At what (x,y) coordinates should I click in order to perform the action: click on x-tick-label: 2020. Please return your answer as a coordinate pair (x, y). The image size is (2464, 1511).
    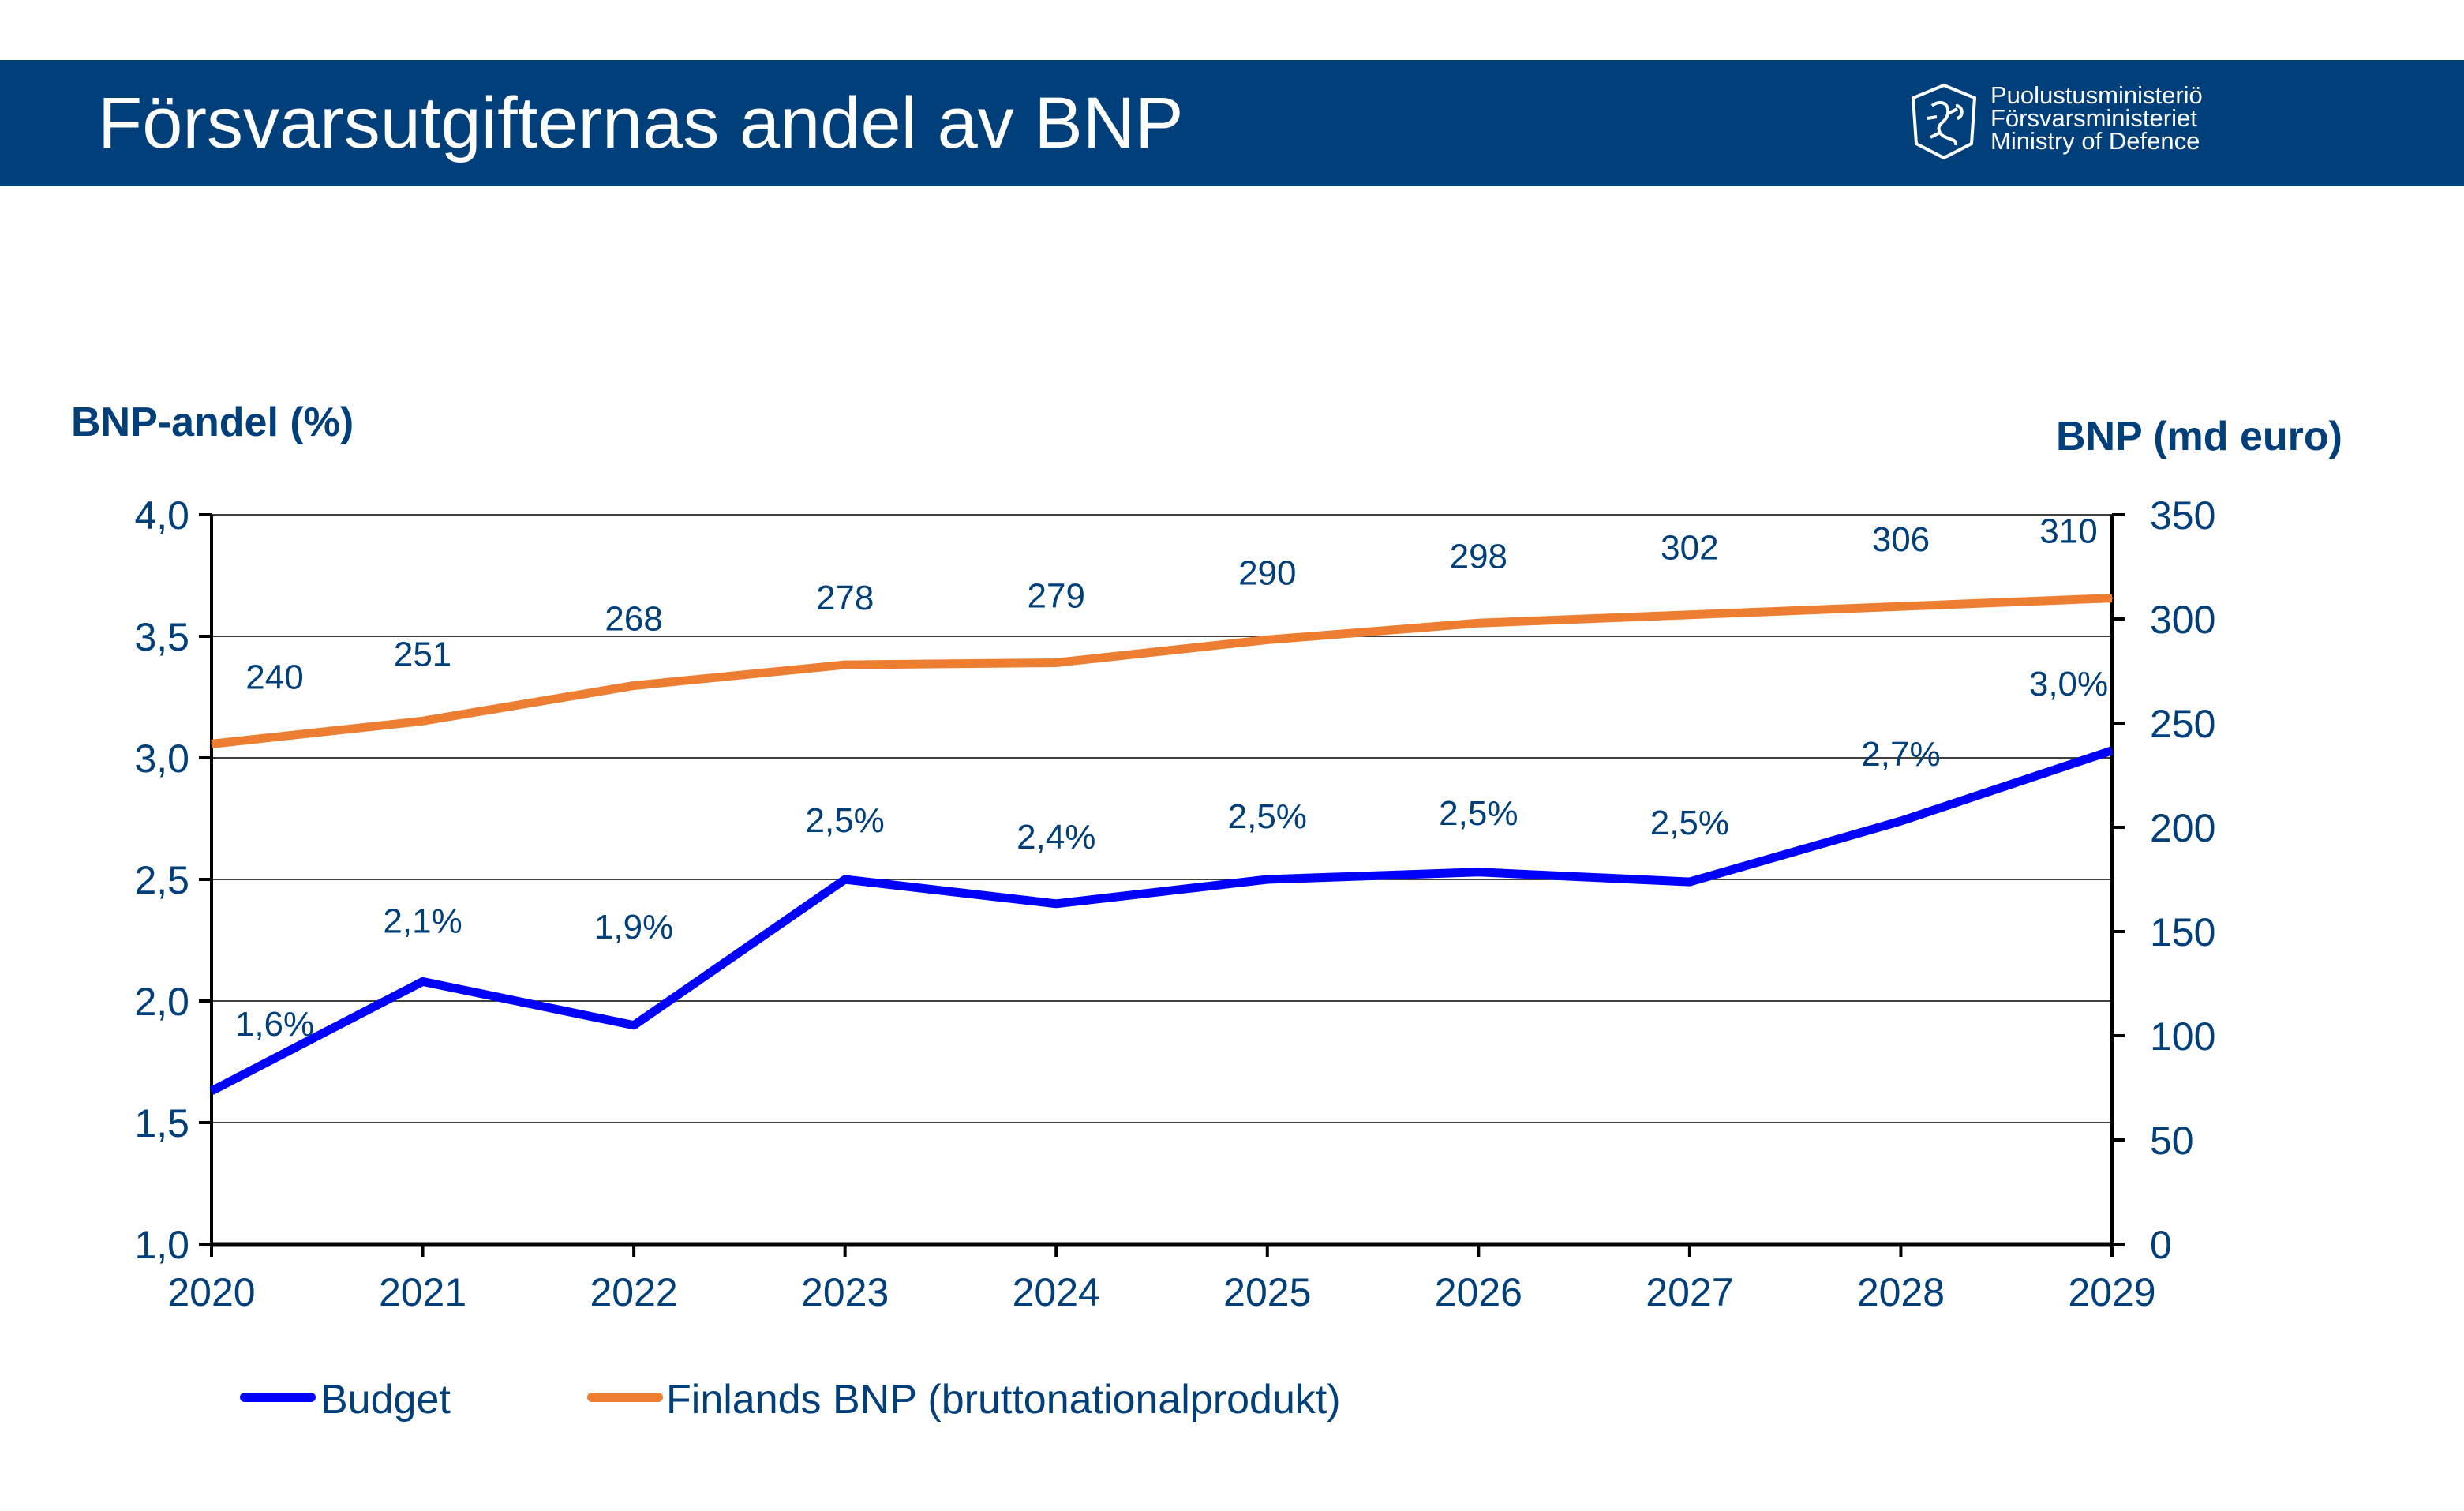
    Looking at the image, I should click on (211, 1292).